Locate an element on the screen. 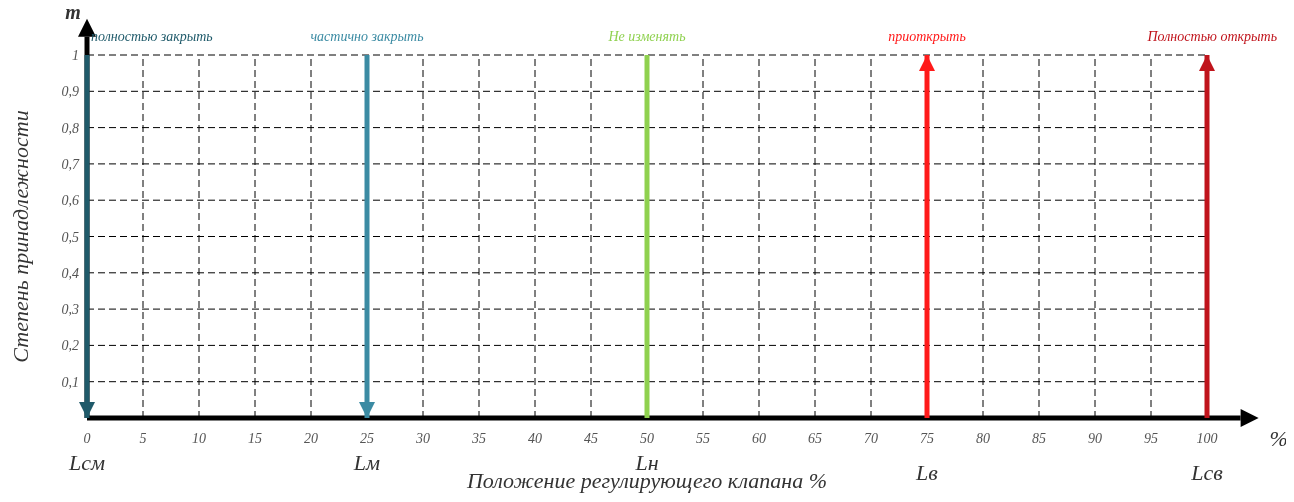 This screenshot has height=502, width=1294. x-tick-label: 20 is located at coordinates (311, 438).